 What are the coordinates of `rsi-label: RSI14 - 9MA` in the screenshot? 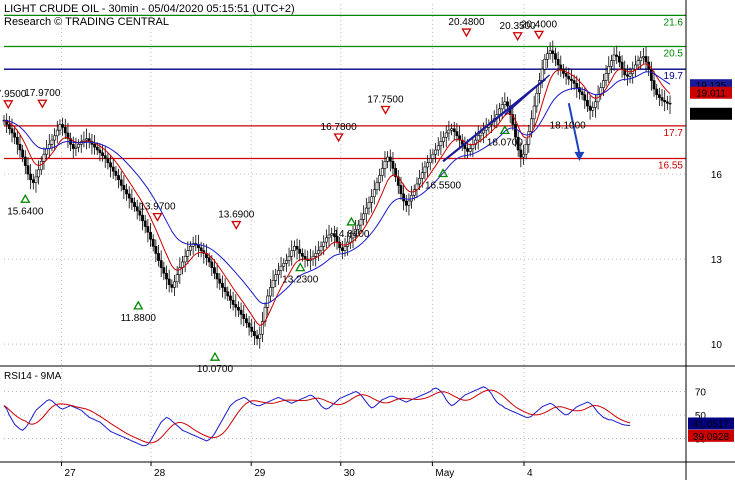 It's located at (33, 376).